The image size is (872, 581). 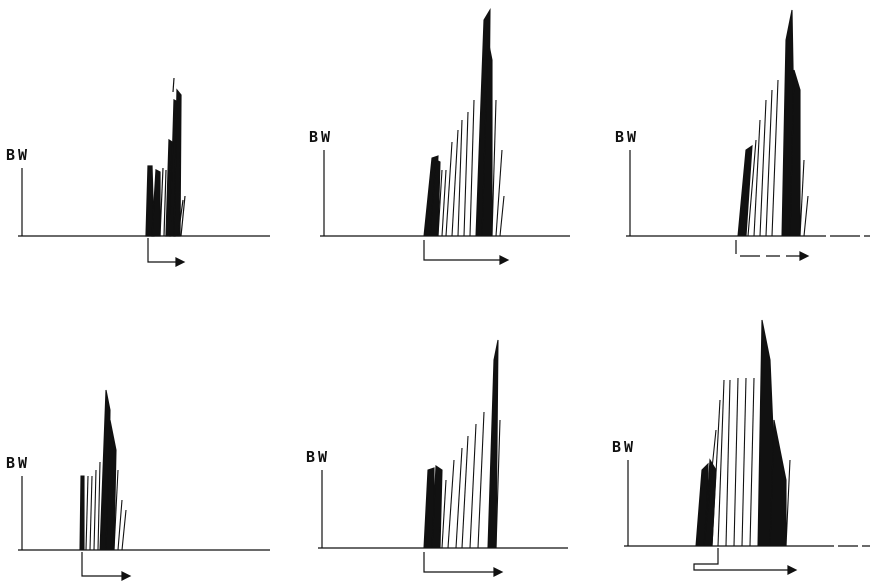 I want to click on panel-top-middle: BW, so click(x=439, y=136).